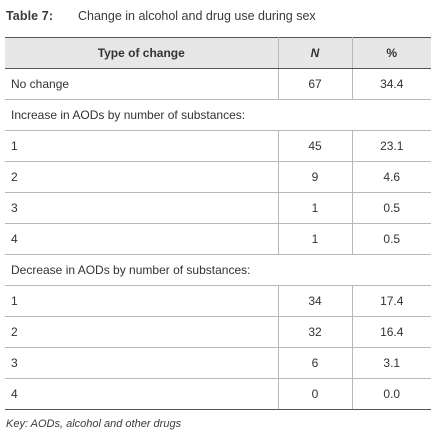 Image resolution: width=438 pixels, height=434 pixels. What do you see at coordinates (315, 177) in the screenshot?
I see `cell-n: 9` at bounding box center [315, 177].